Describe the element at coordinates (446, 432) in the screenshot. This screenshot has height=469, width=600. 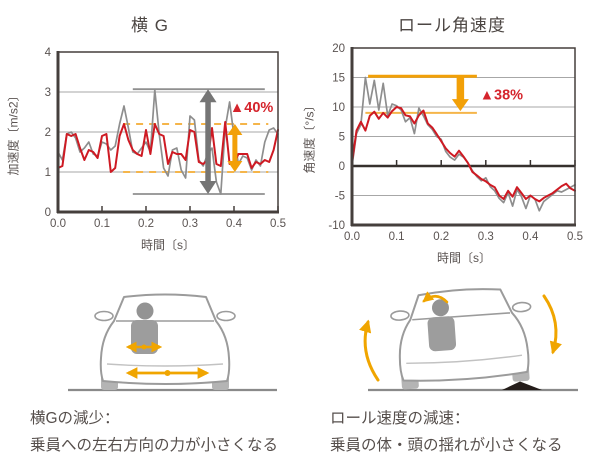
I see `caption-roll-rate: ロール速度の減速： 乗員の体・頭の揺れが小さくなる` at that location.